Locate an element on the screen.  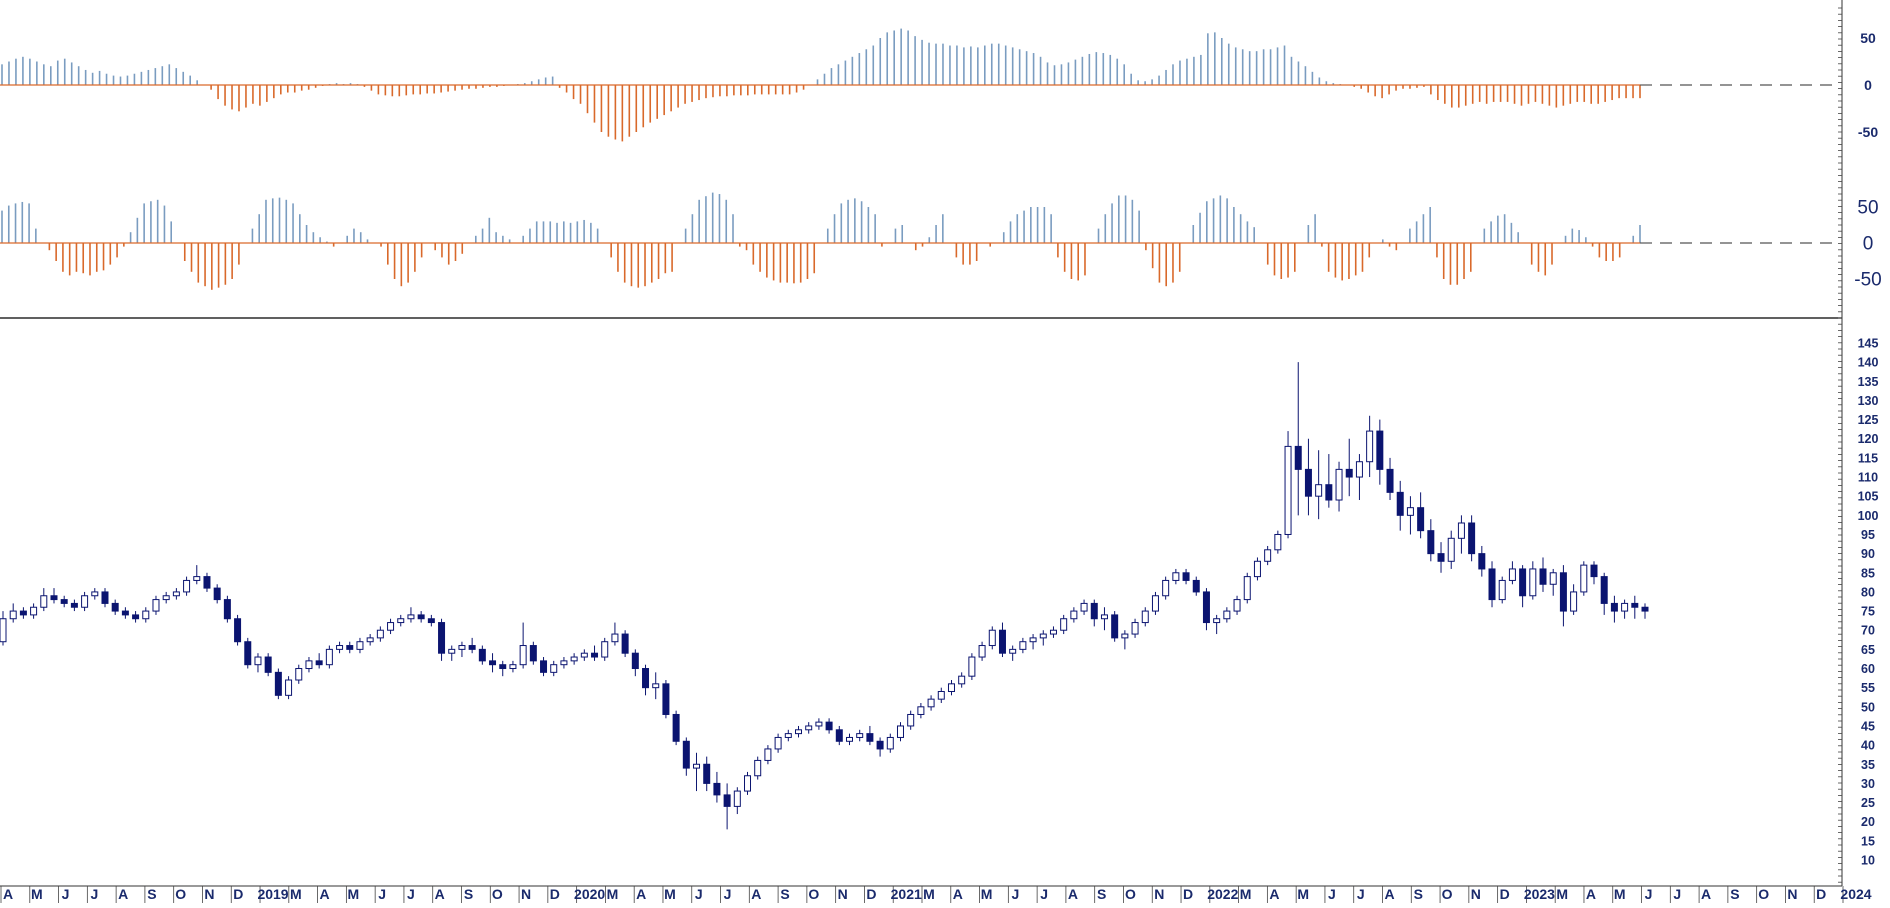
price-y-tick-label: 120 is located at coordinates (1868, 439).